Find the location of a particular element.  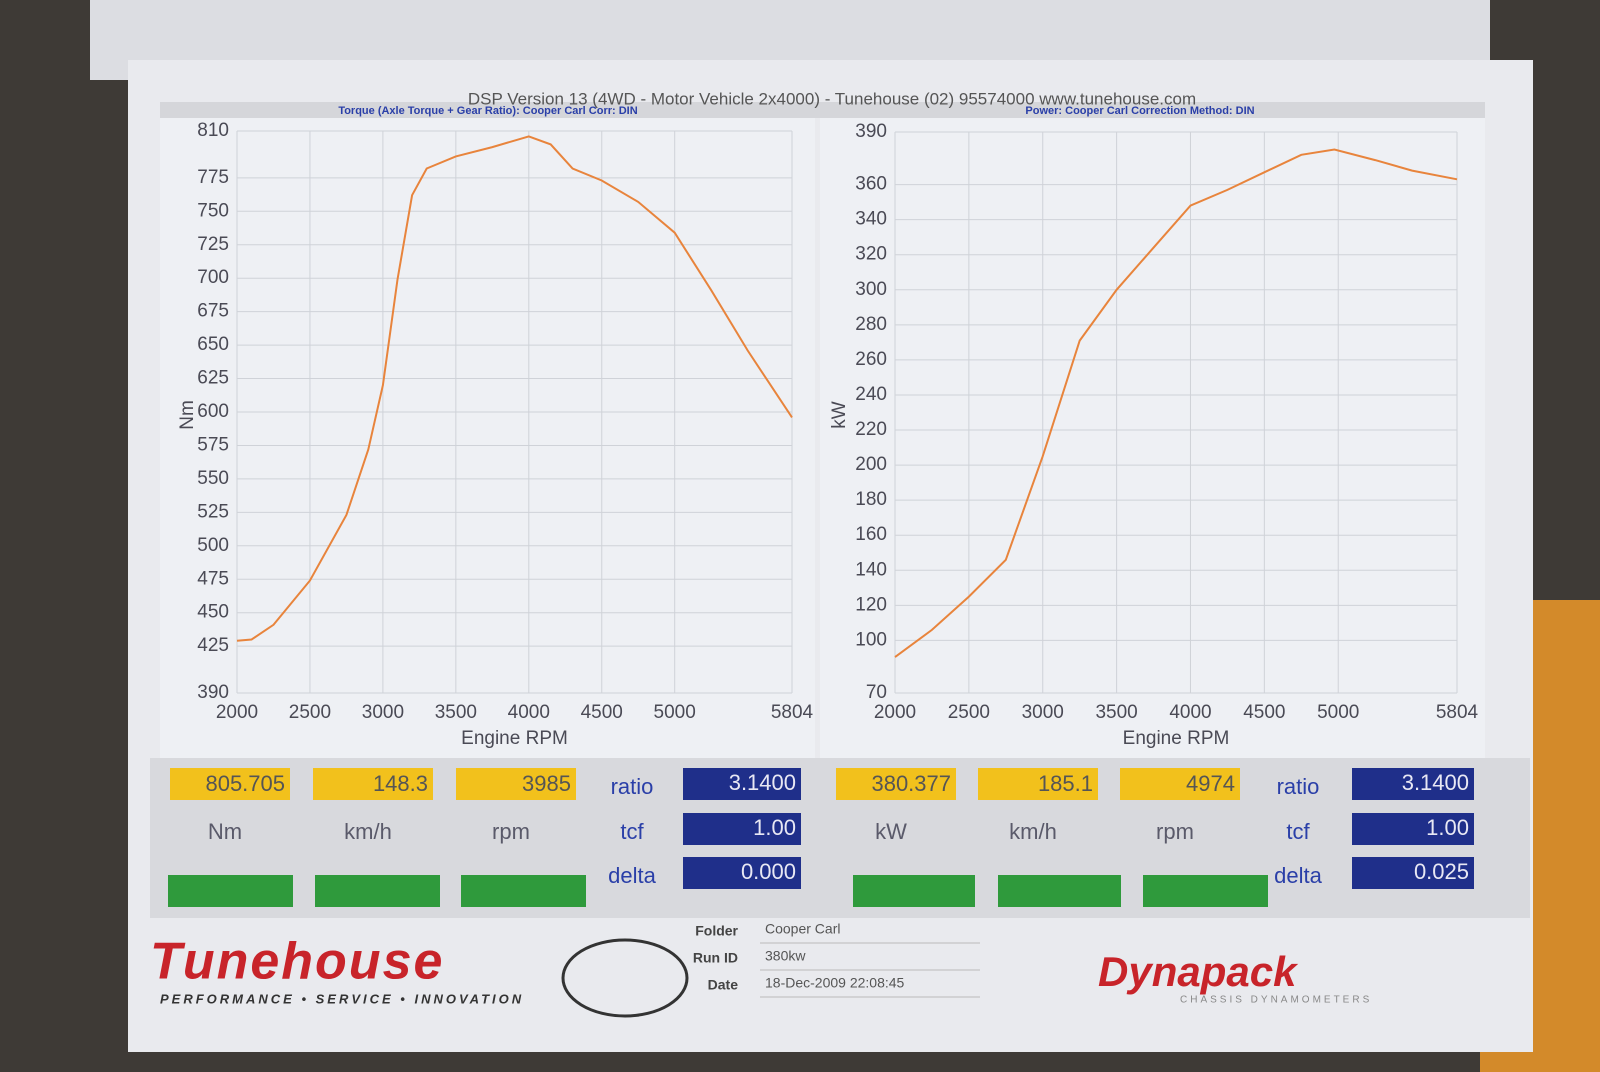

y-tick-label: 180 is located at coordinates (871, 499).